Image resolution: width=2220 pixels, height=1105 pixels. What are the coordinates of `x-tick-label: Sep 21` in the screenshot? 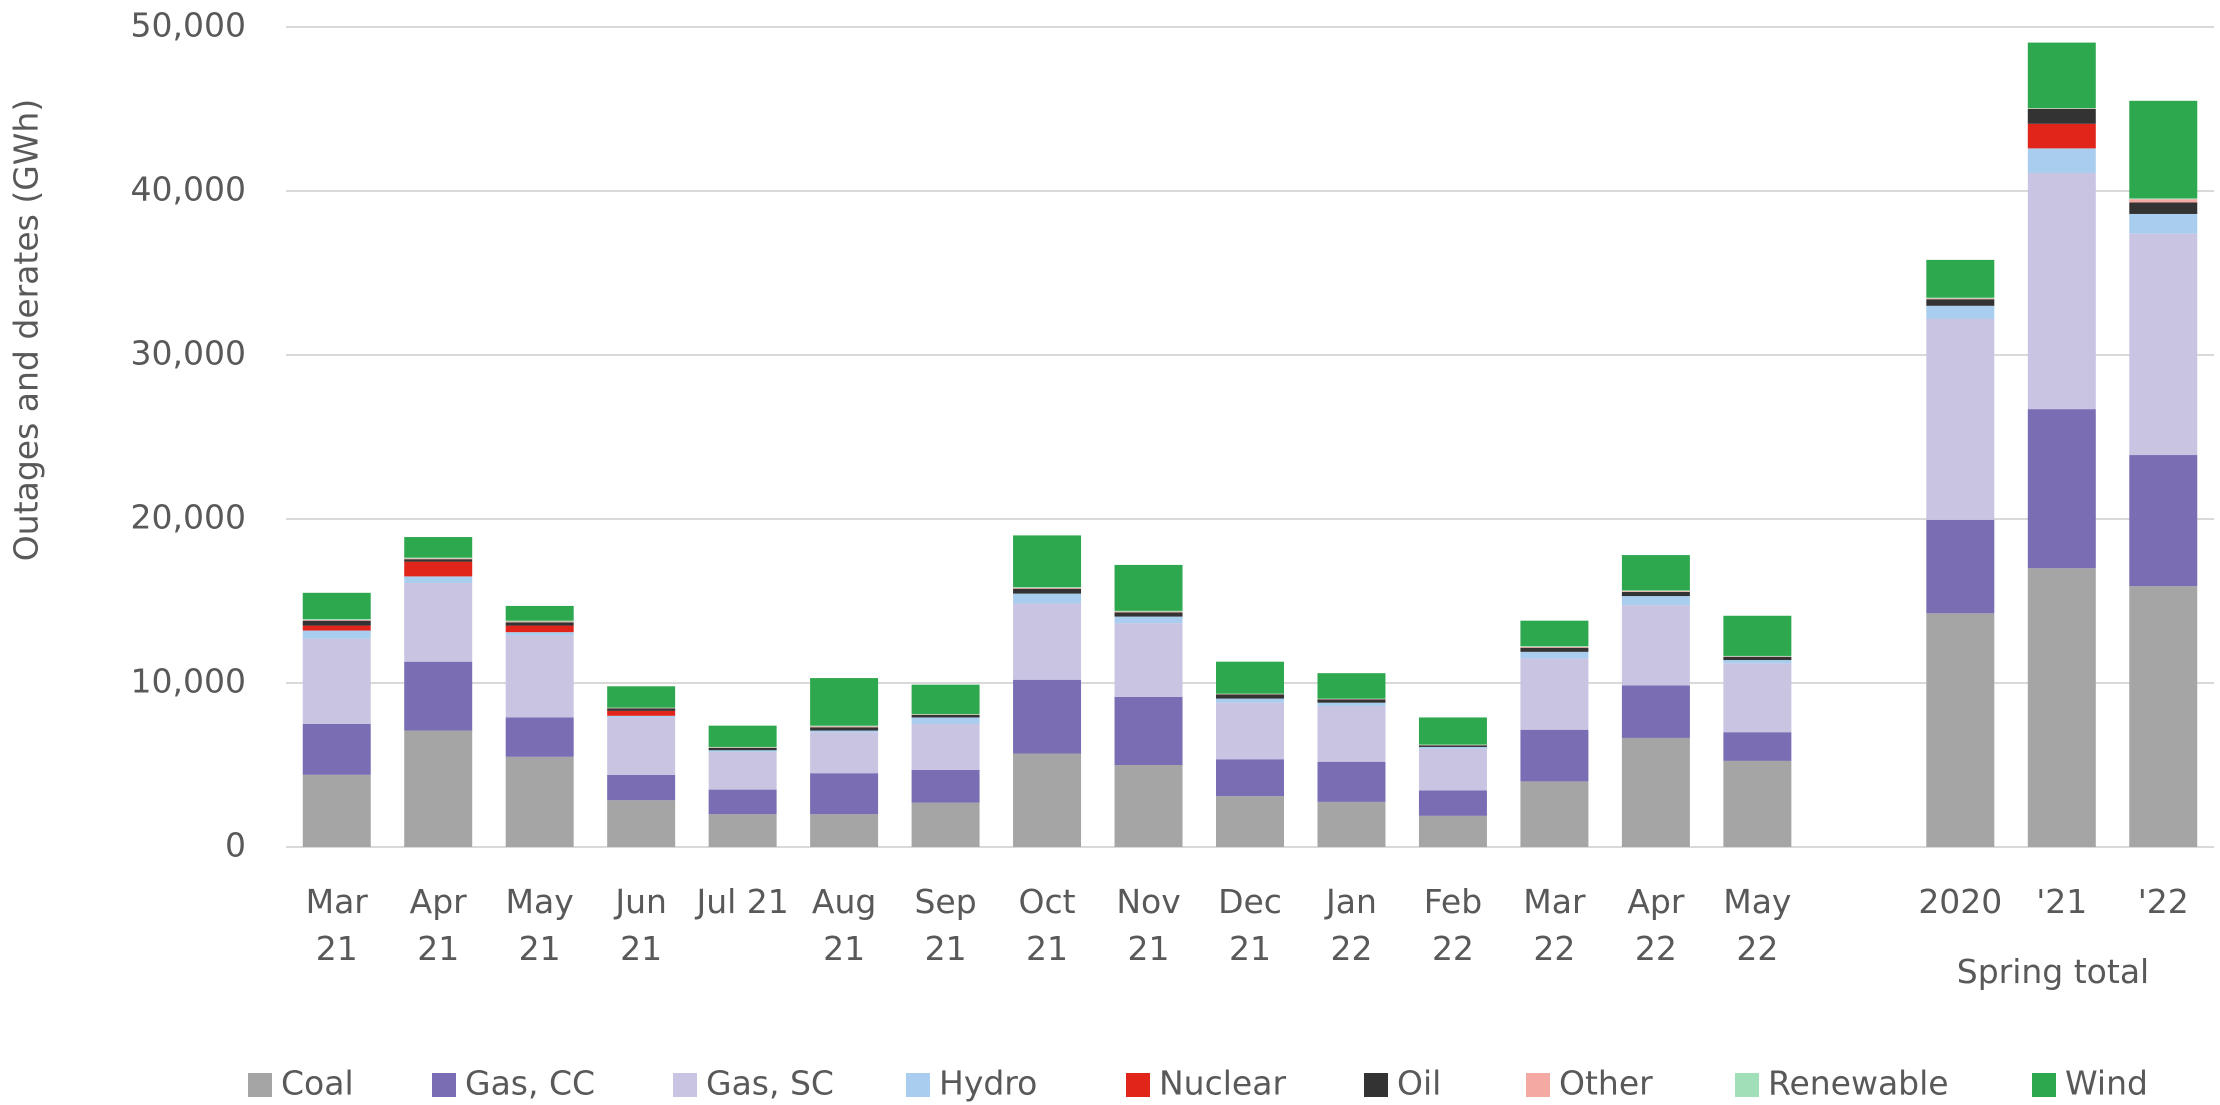 It's located at (945, 925).